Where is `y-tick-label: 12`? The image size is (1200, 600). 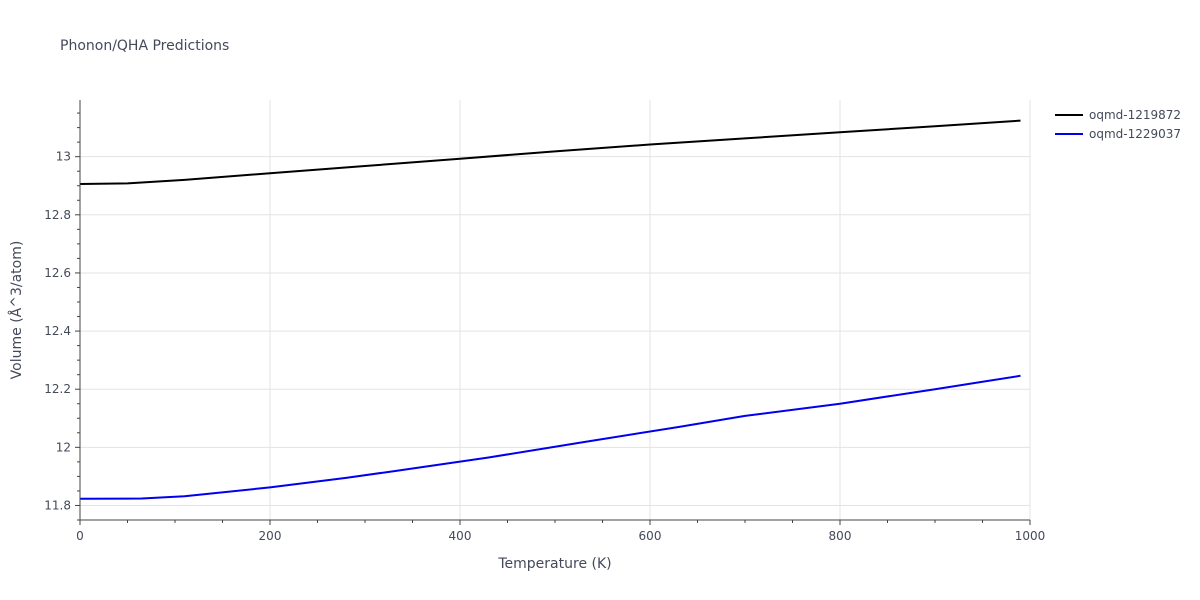 y-tick-label: 12 is located at coordinates (63, 447).